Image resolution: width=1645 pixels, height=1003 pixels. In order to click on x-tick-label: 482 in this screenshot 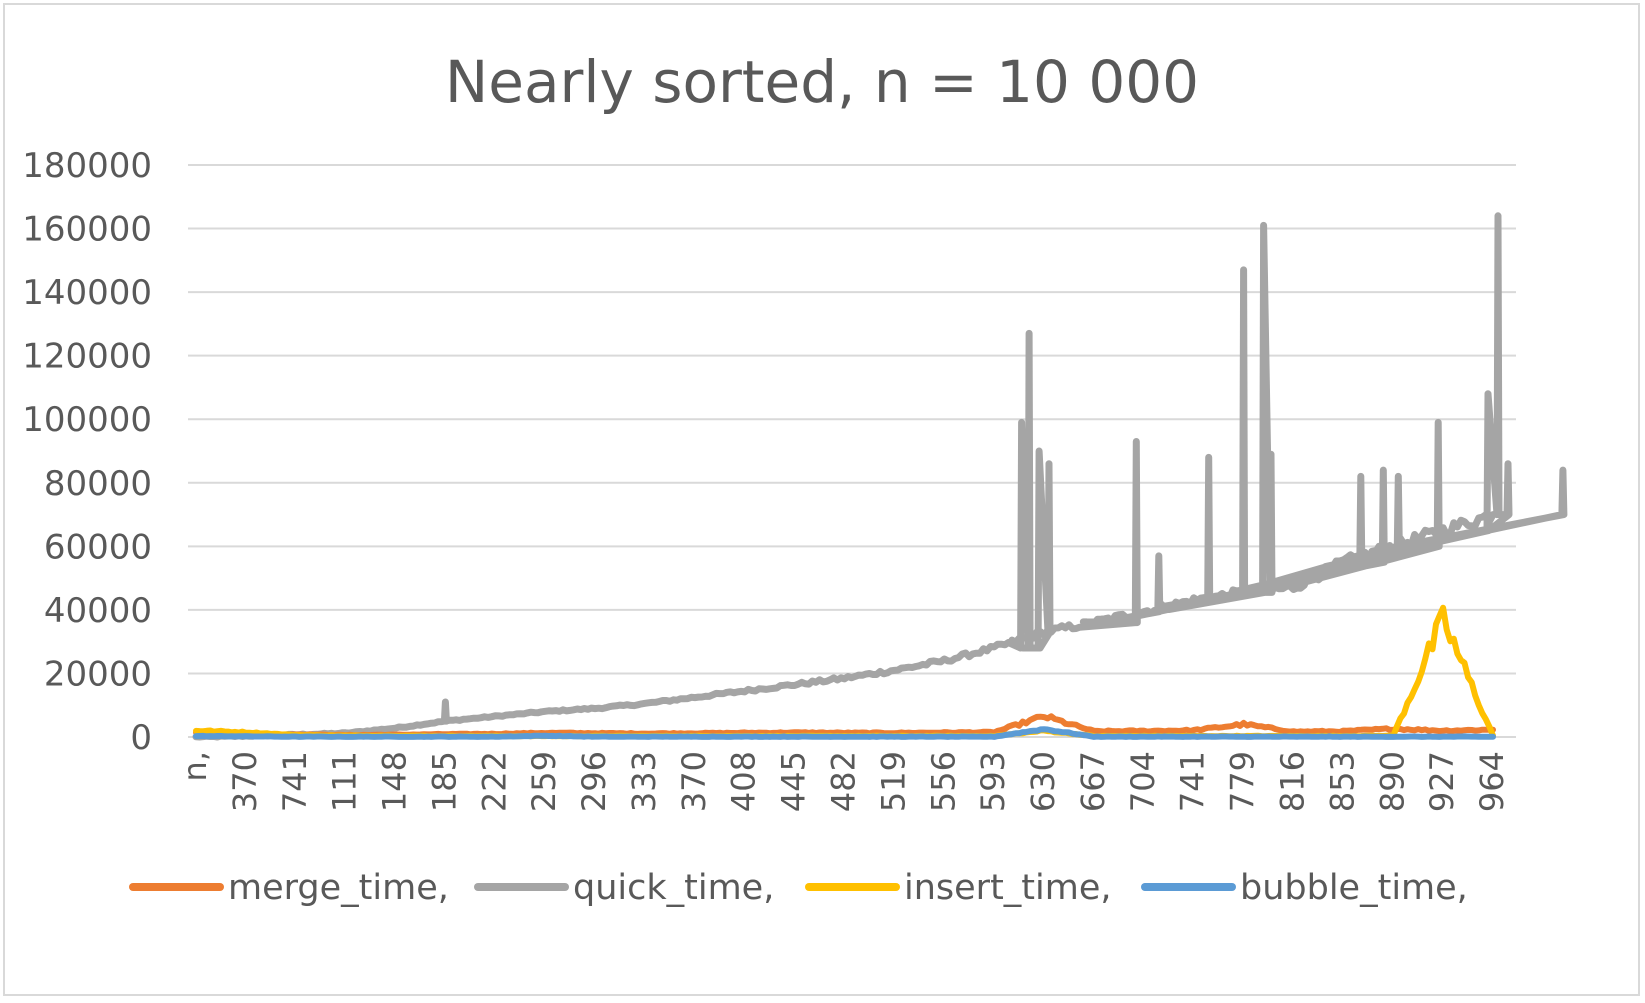, I will do `click(844, 781)`.